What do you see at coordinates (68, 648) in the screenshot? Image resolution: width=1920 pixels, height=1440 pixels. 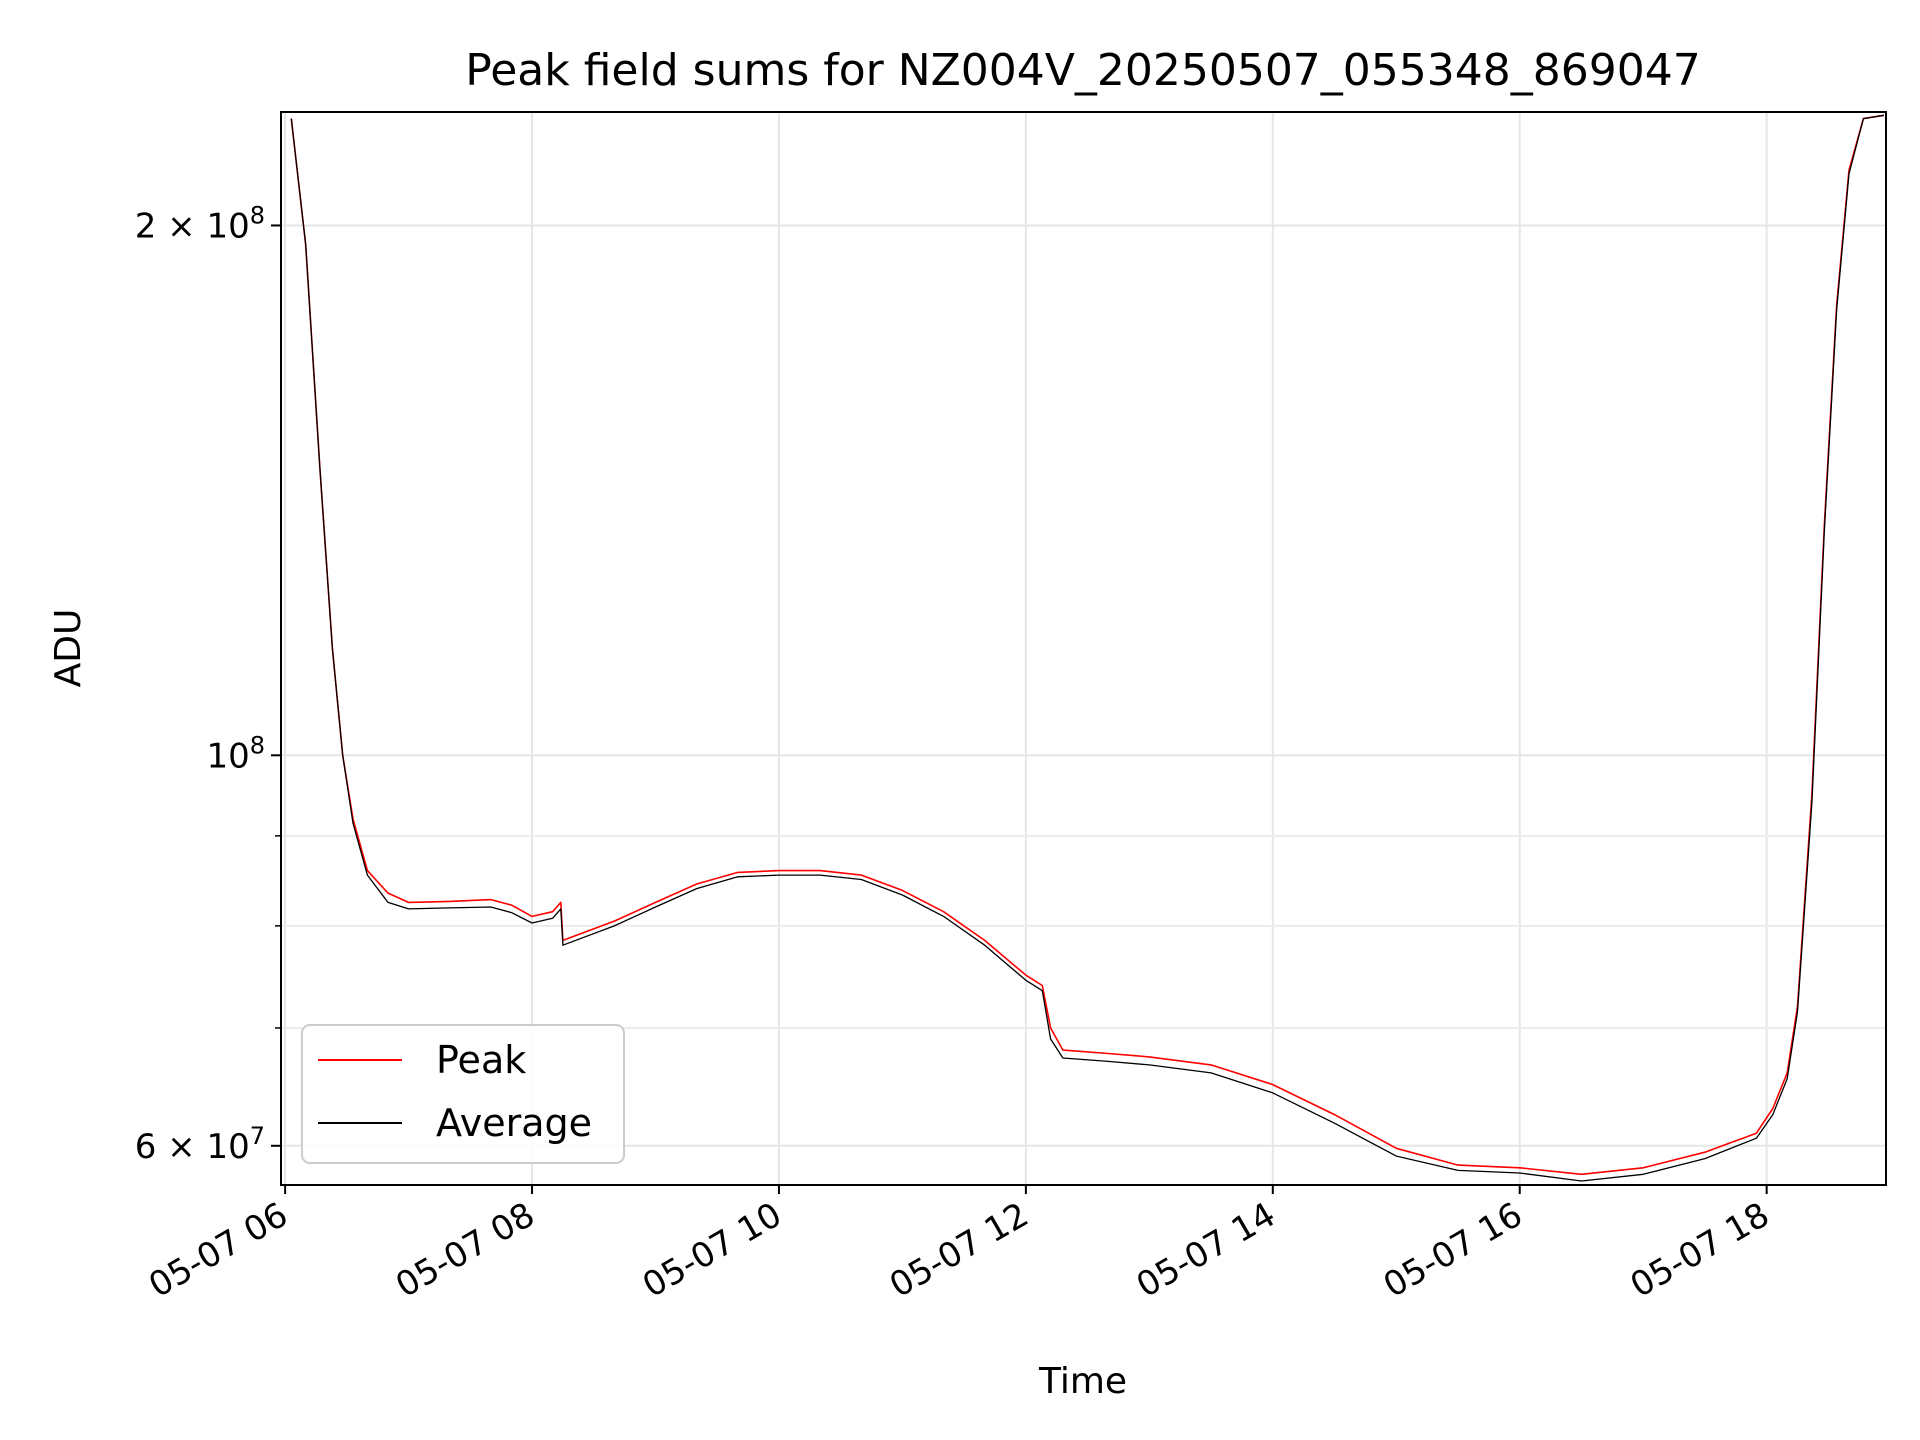 I see `y-axis-label: ADU` at bounding box center [68, 648].